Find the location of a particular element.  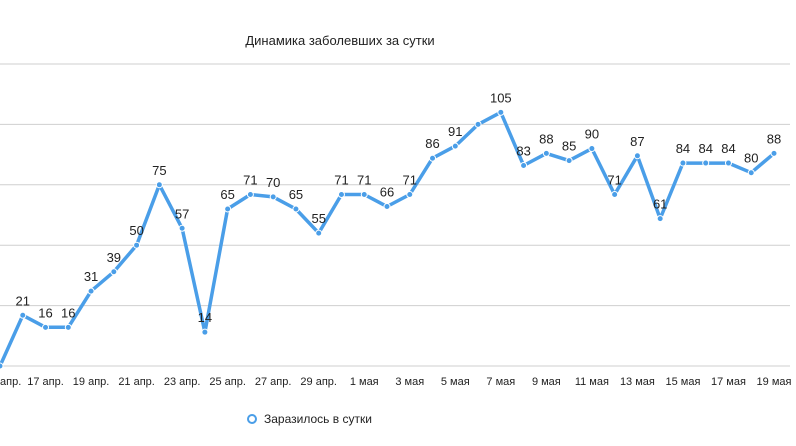

x-tick-label: 13 мая is located at coordinates (637, 382).